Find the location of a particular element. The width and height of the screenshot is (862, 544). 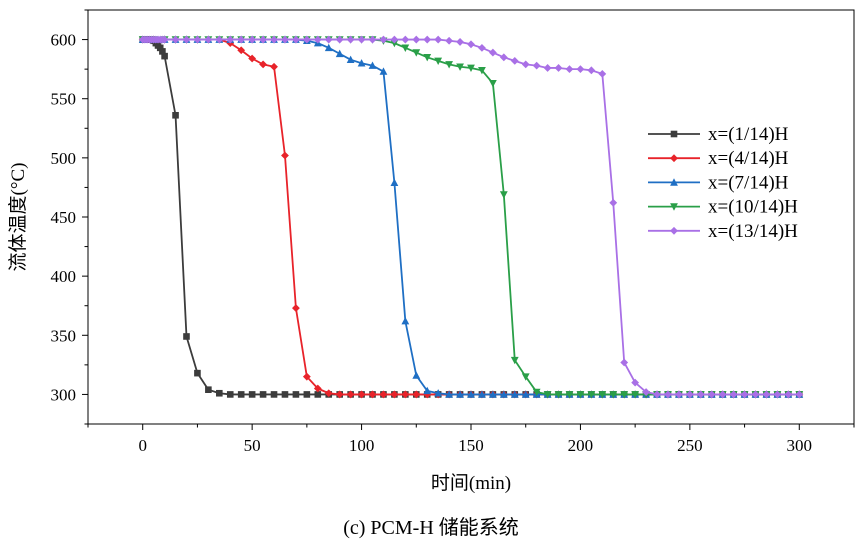

x-tick-label: 150 is located at coordinates (471, 445).